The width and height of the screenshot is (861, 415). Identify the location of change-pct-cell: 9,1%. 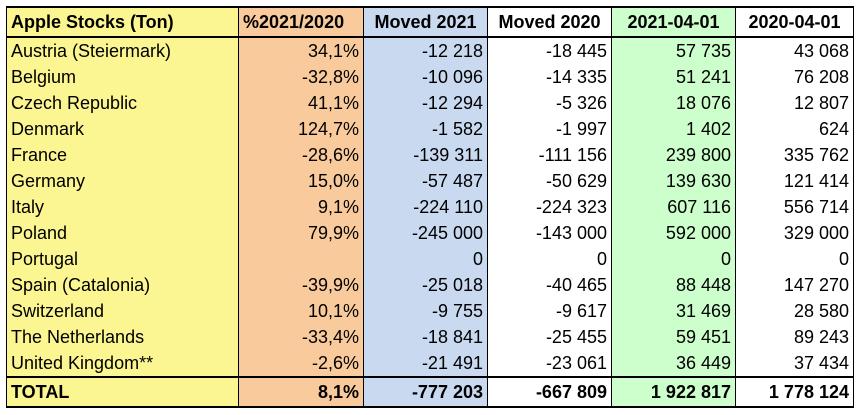
(301, 207).